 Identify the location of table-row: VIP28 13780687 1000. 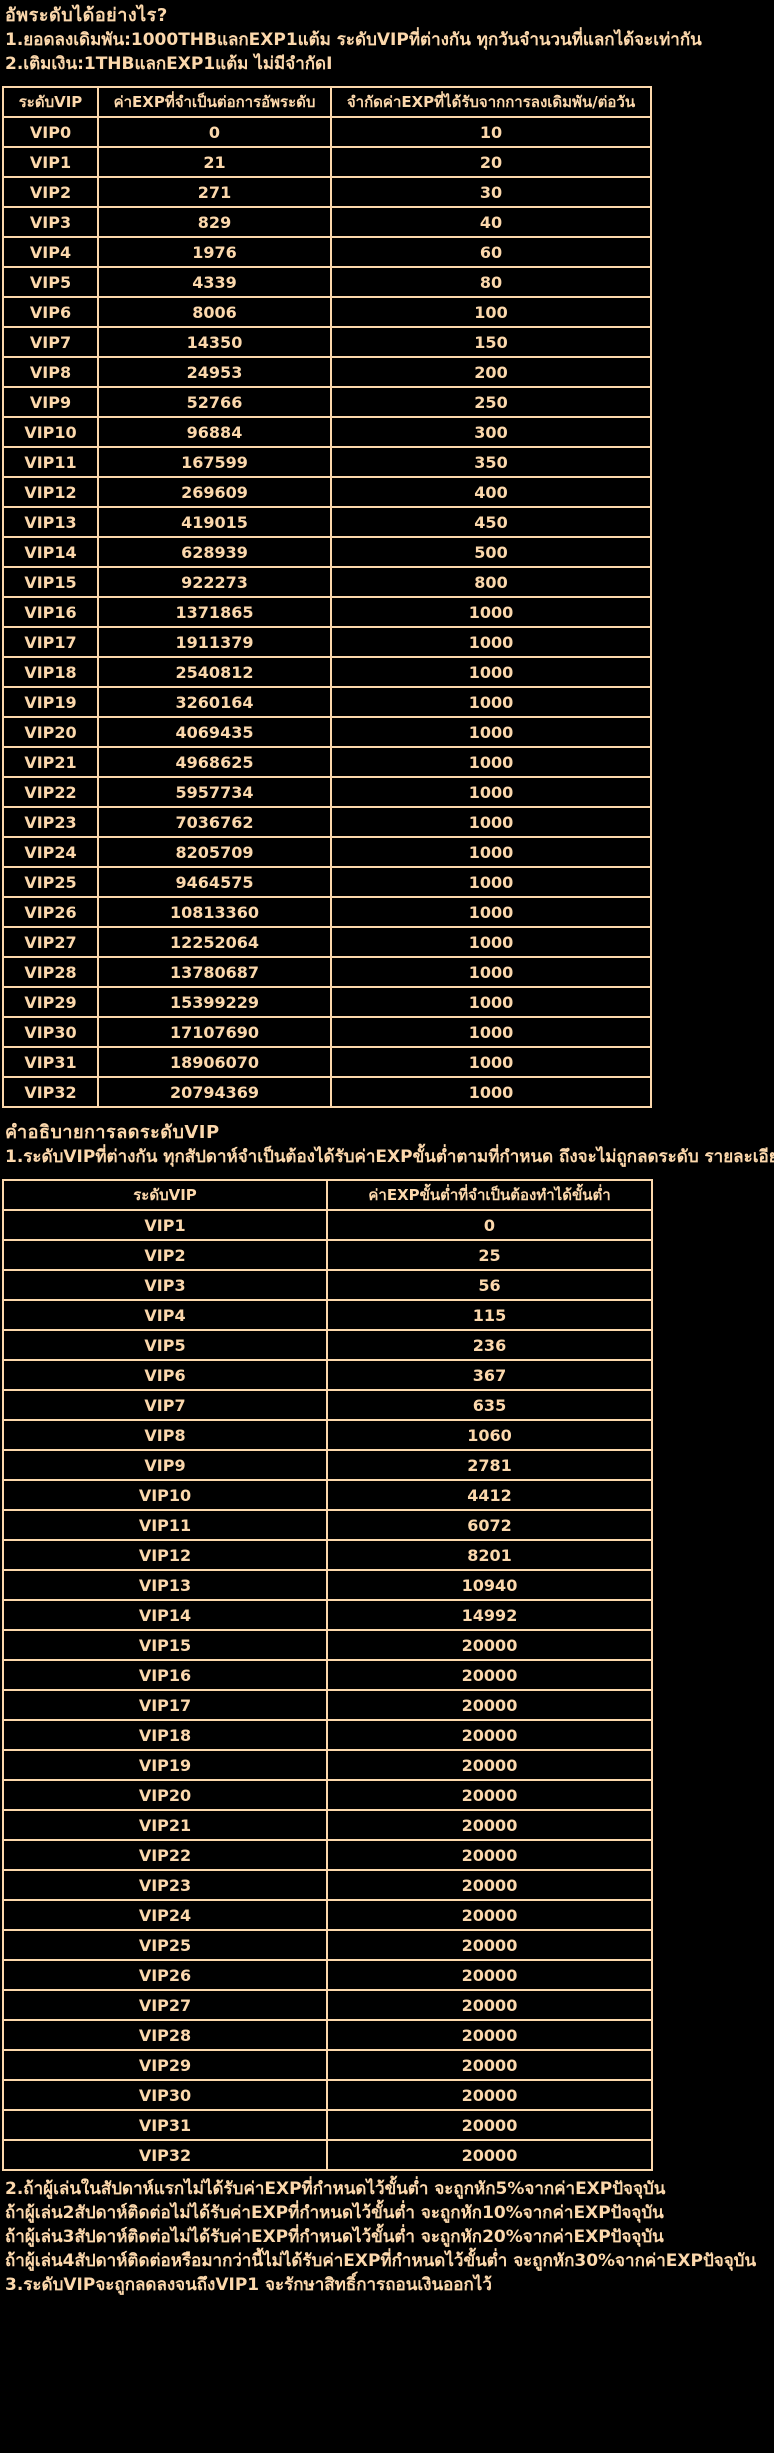
(327, 972).